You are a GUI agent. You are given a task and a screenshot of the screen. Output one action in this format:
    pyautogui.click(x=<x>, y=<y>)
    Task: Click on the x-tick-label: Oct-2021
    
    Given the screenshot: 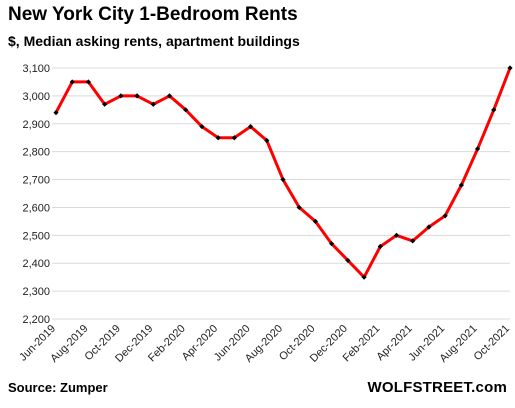 What is the action you would take?
    pyautogui.click(x=492, y=343)
    